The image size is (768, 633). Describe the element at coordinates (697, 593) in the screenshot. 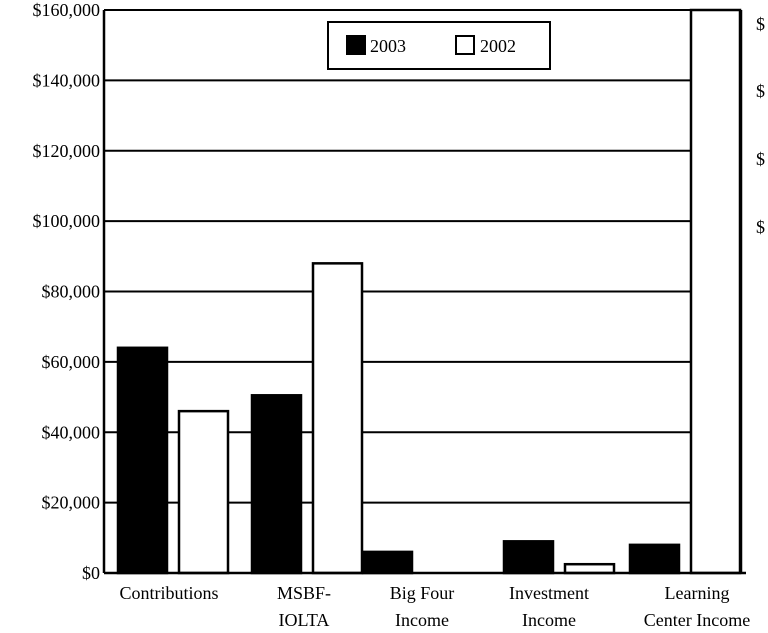

I see `x-tick-label: Learning` at that location.